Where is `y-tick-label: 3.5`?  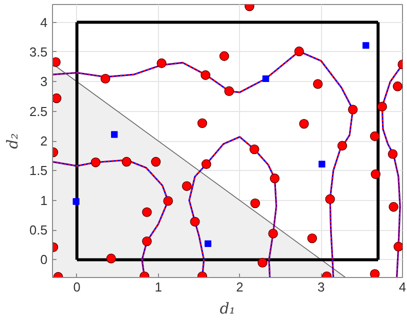 y-tick-label: 3.5 is located at coordinates (38, 52).